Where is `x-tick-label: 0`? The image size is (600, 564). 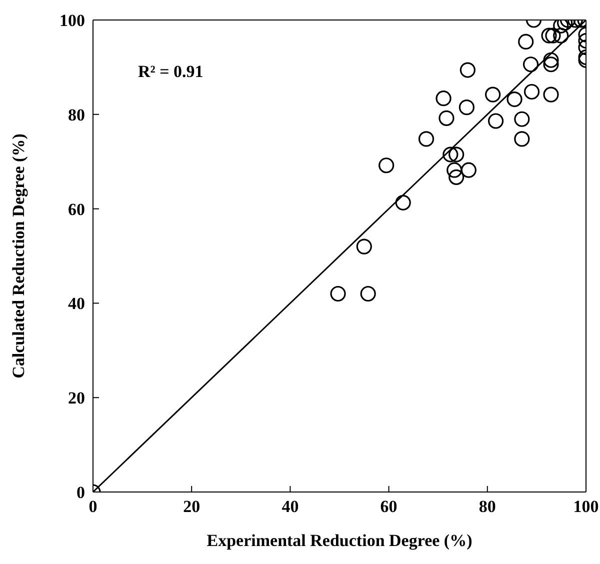
x-tick-label: 0 is located at coordinates (93, 506).